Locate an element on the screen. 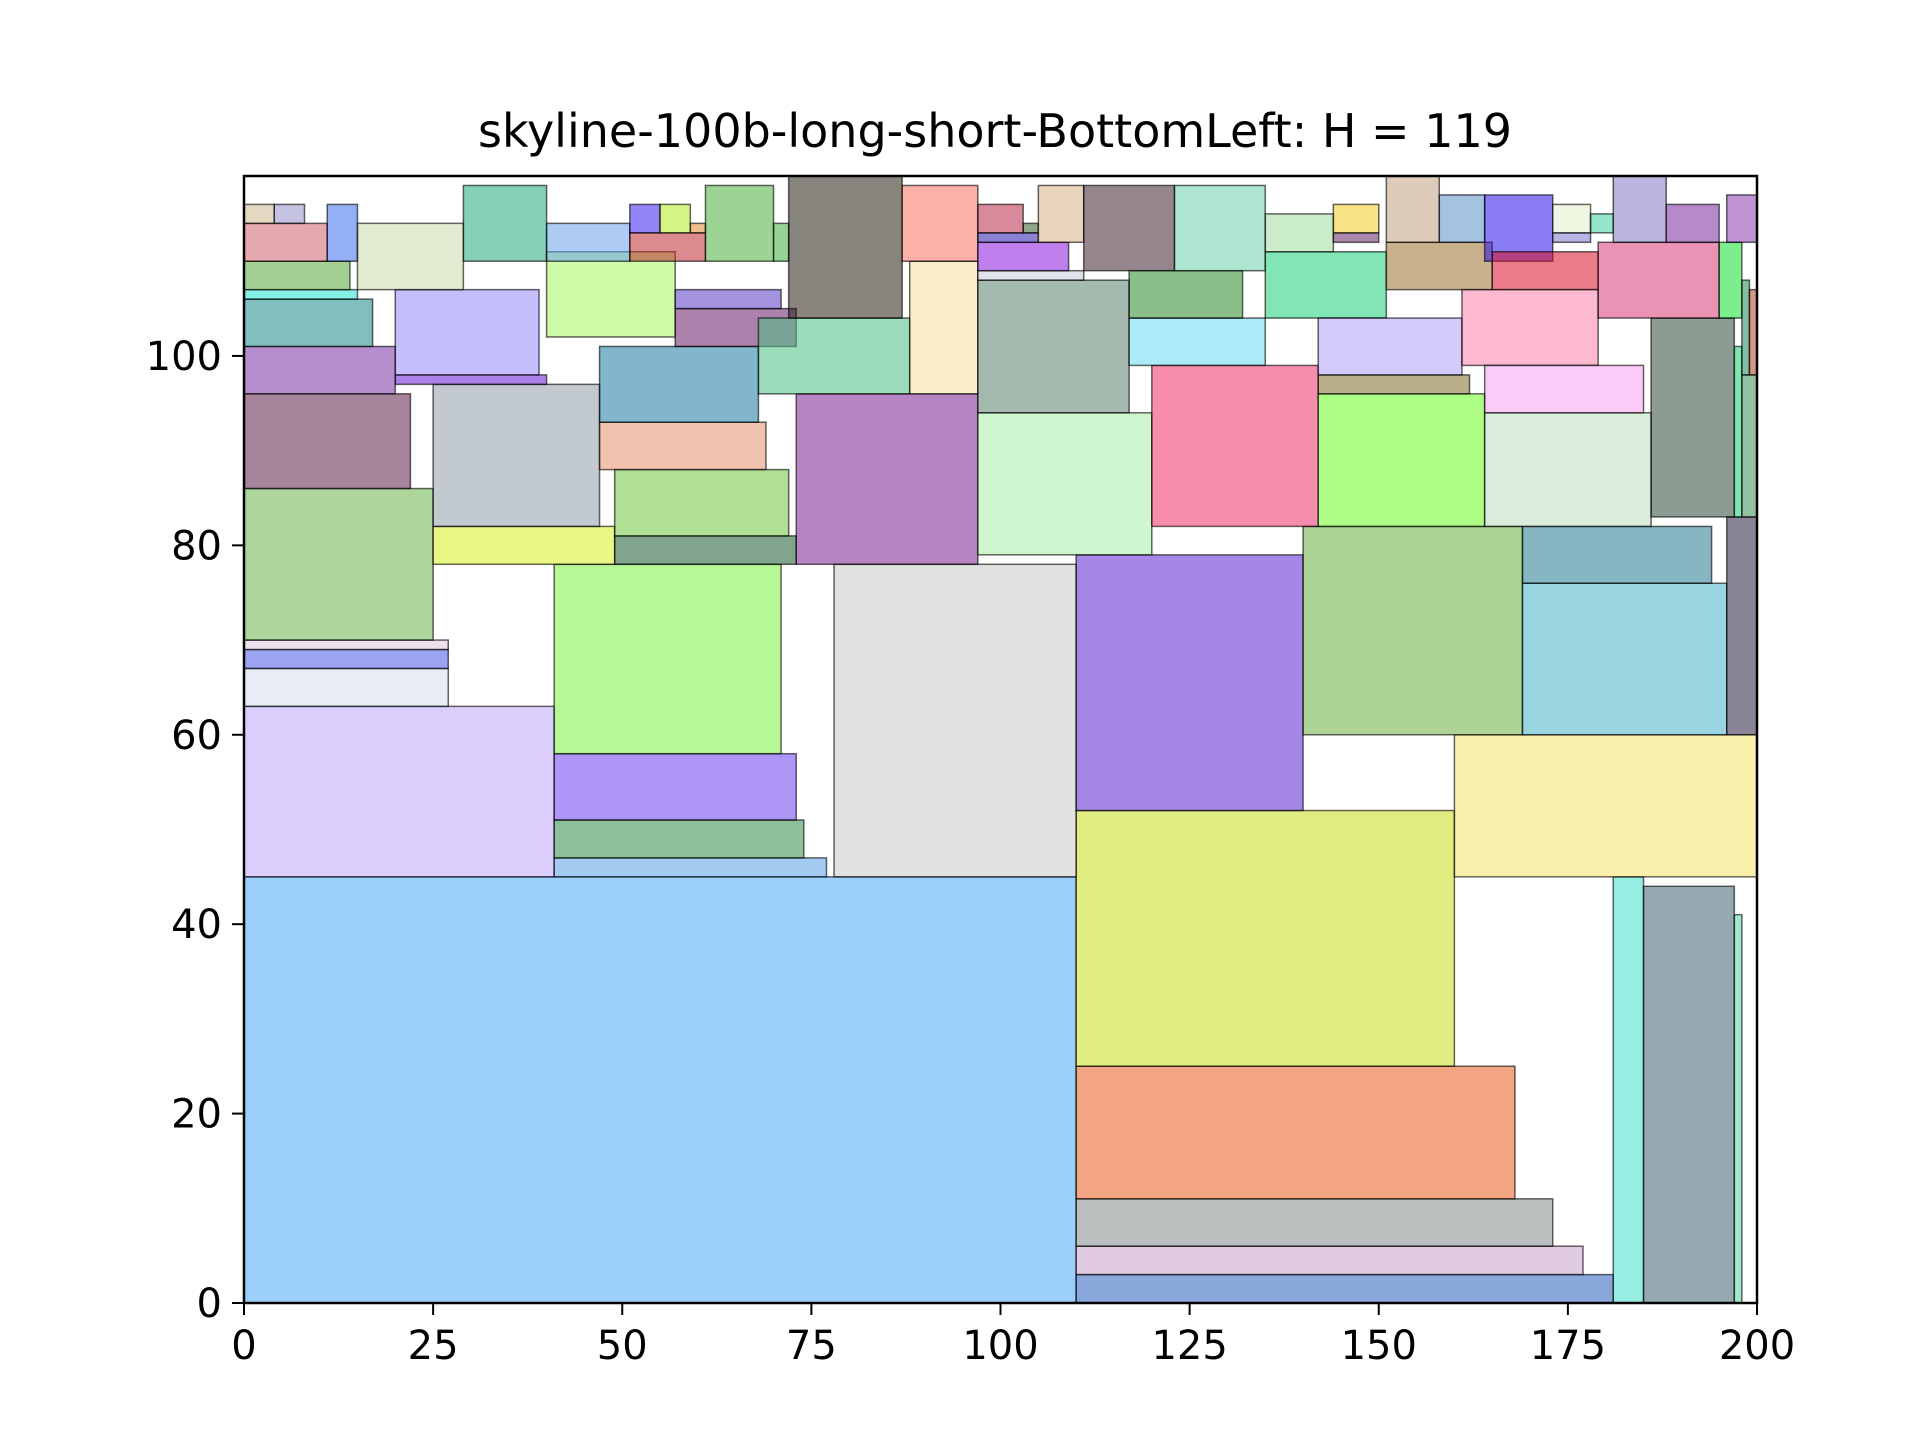 Image resolution: width=1920 pixels, height=1440 pixels. x-tick-label-8: 200 is located at coordinates (1757, 1346).